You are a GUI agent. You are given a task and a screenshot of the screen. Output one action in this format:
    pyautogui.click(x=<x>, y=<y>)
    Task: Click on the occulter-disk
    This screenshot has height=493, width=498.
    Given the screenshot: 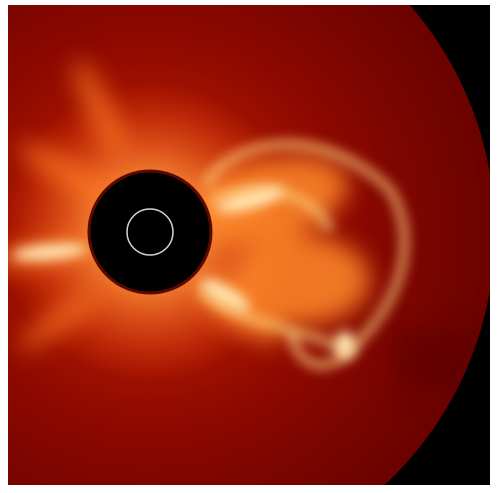 What is the action you would take?
    pyautogui.click(x=150, y=232)
    